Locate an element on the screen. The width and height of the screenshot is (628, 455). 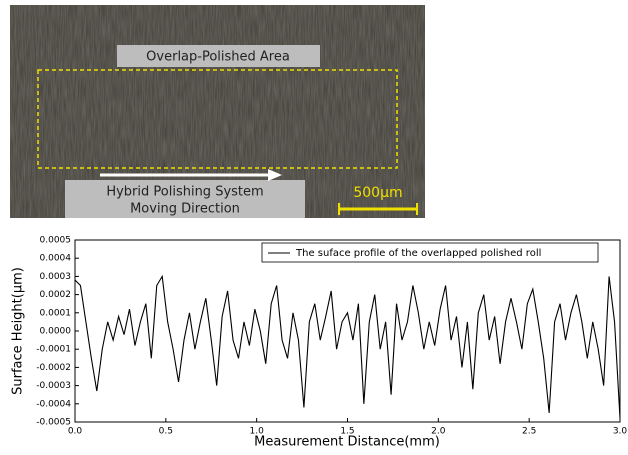
y-tick-label: 0.0004 is located at coordinates (56, 259).